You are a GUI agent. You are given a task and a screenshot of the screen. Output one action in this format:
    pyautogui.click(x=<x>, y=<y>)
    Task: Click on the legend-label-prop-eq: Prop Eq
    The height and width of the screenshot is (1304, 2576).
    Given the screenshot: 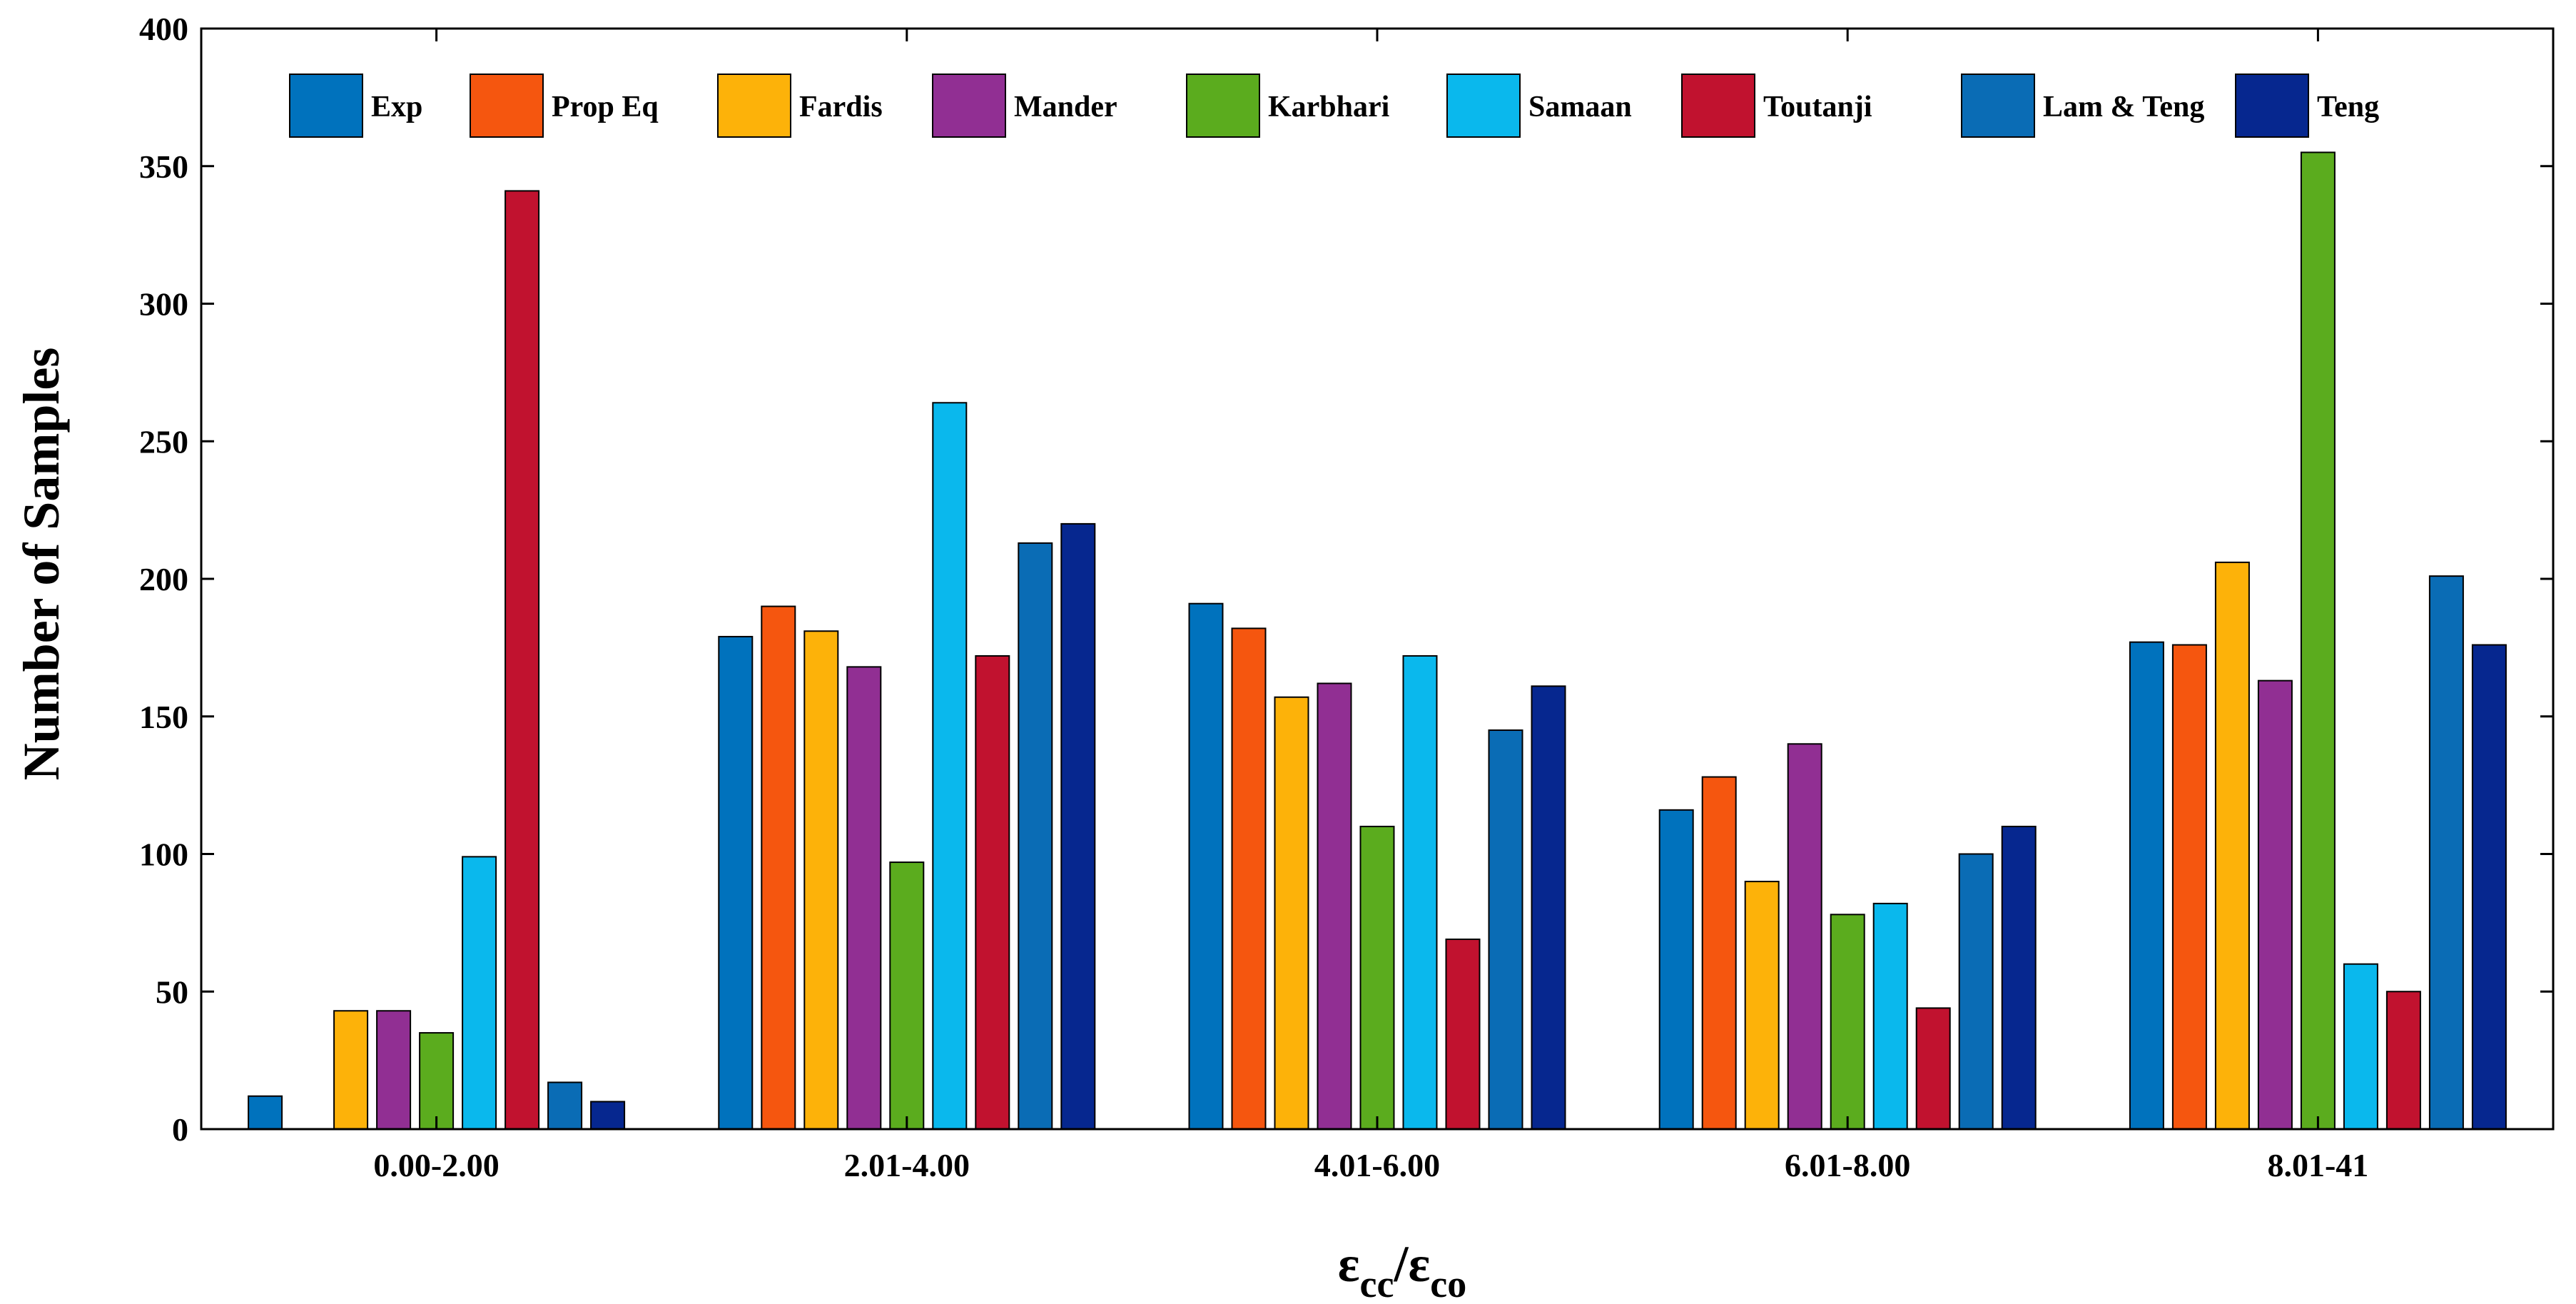 What is the action you would take?
    pyautogui.click(x=605, y=107)
    